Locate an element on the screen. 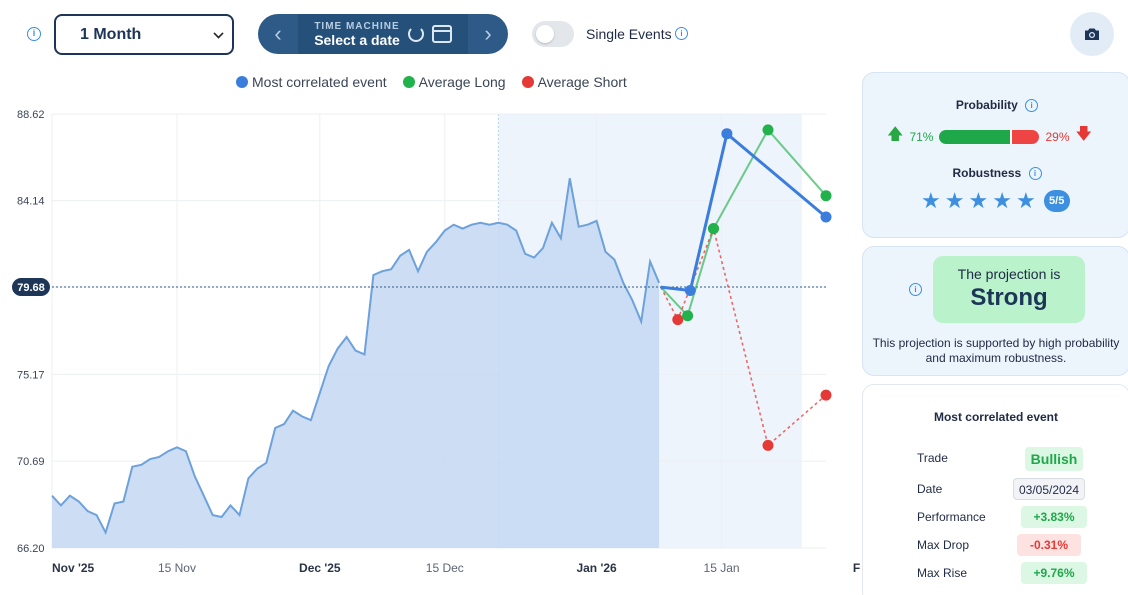  probability-bar-short is located at coordinates (1025, 136).